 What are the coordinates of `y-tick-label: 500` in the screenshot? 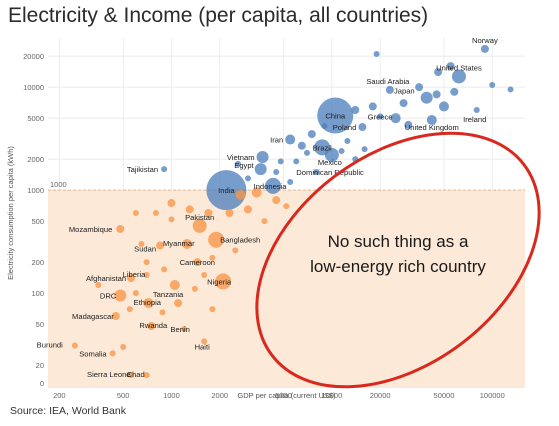 It's located at (37, 221).